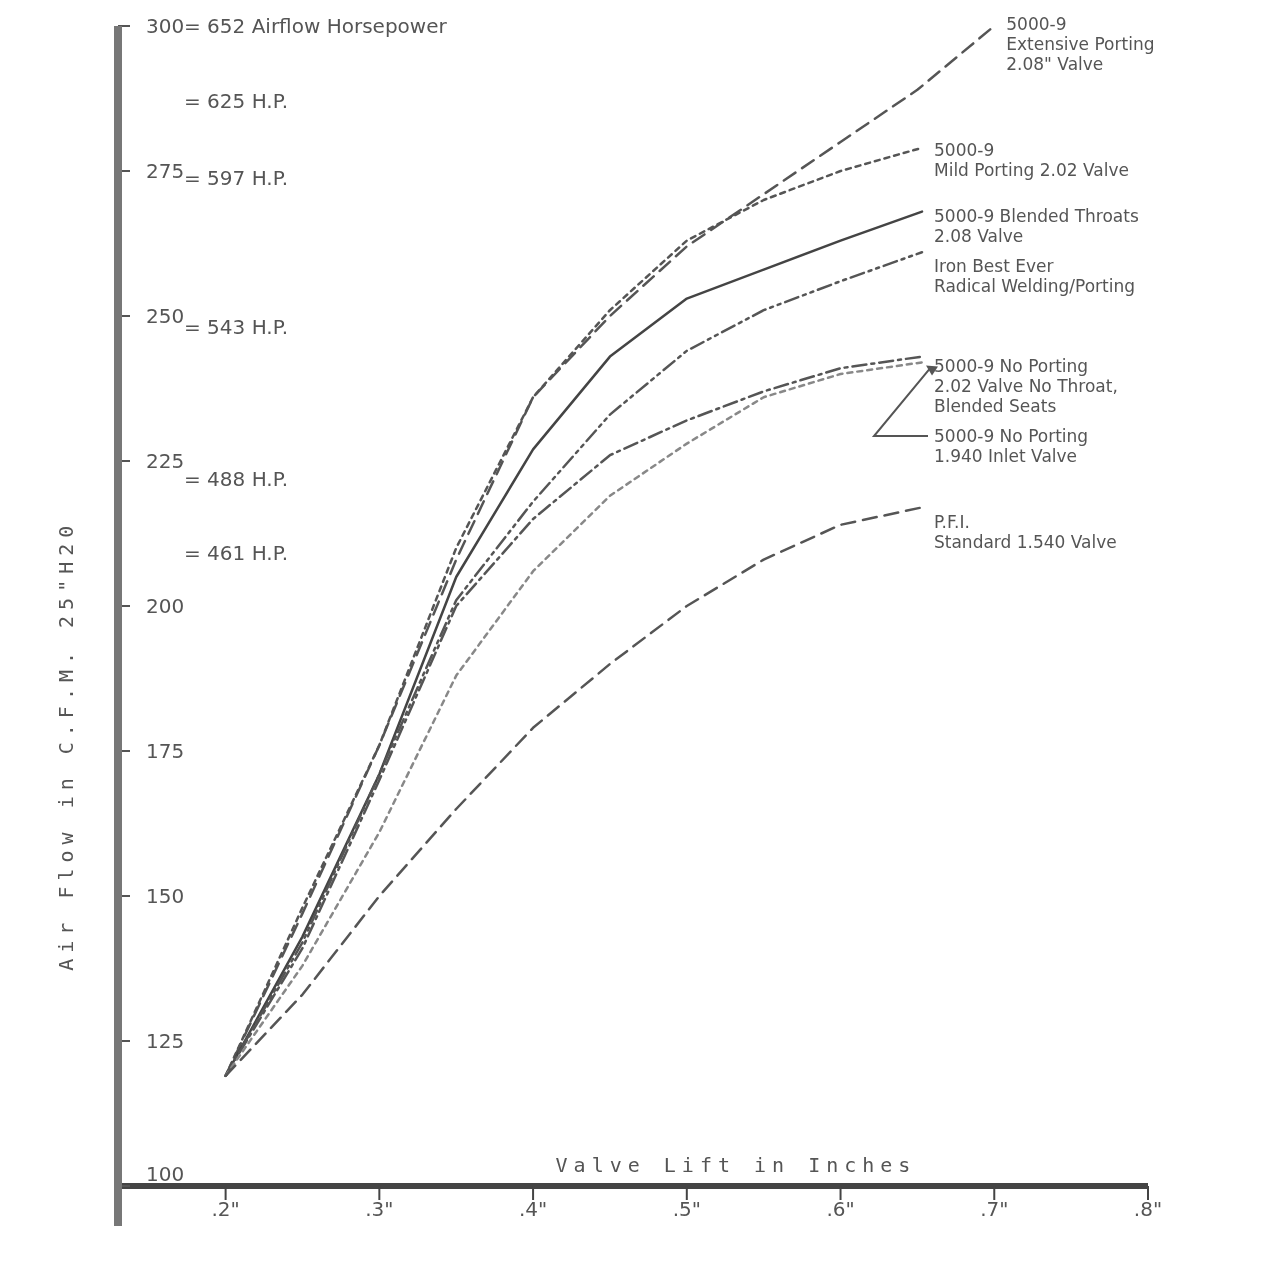 The image size is (1280, 1280). Describe the element at coordinates (236, 100) in the screenshot. I see `y2-tick-label: = 625 H.P.` at that location.